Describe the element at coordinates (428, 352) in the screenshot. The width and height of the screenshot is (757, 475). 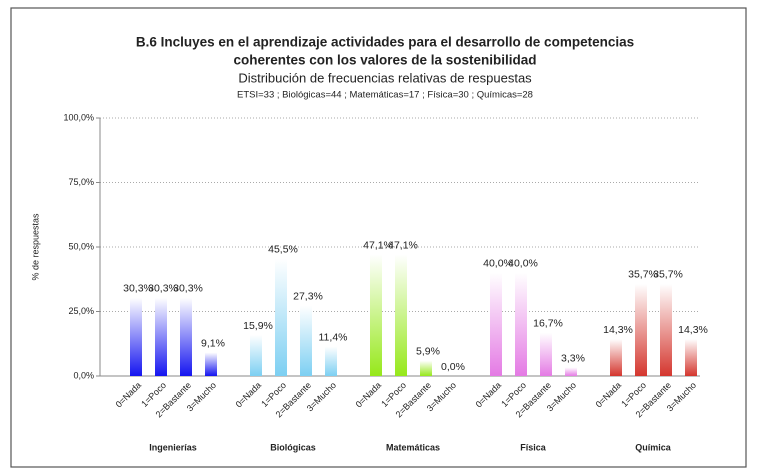
I see `value-label: 5,9%` at that location.